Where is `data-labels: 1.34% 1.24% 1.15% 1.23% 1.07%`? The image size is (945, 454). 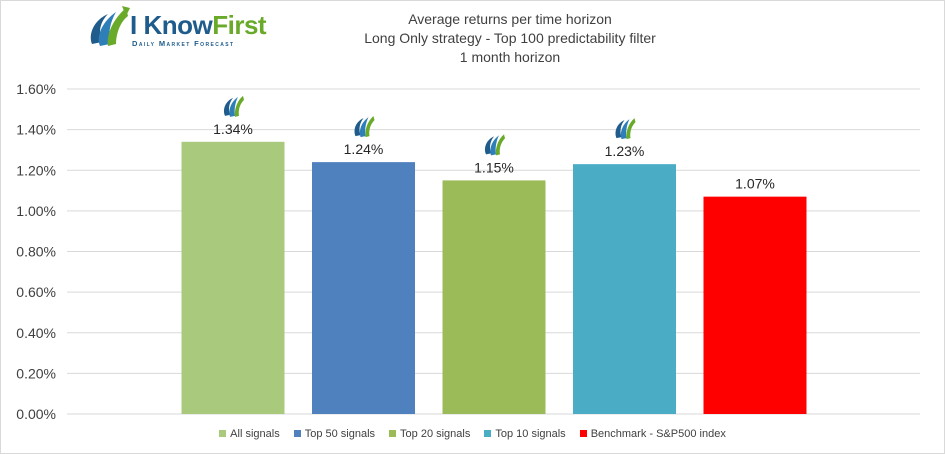 data-labels: 1.34% 1.24% 1.15% 1.23% 1.07% is located at coordinates (494, 156).